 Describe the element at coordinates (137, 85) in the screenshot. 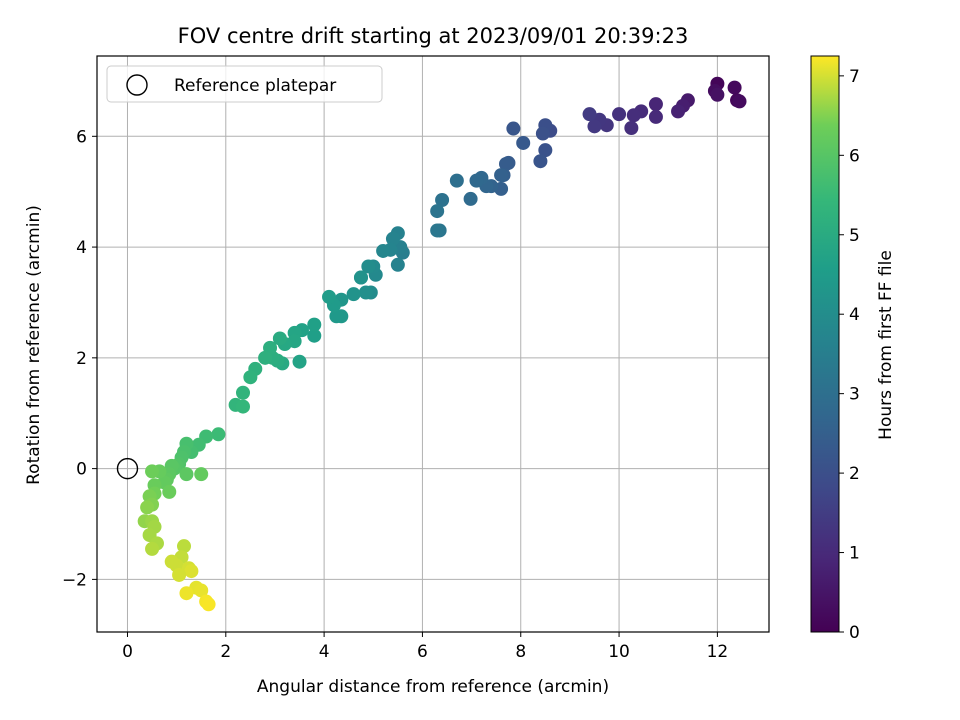

I see `legend-marker-reference` at that location.